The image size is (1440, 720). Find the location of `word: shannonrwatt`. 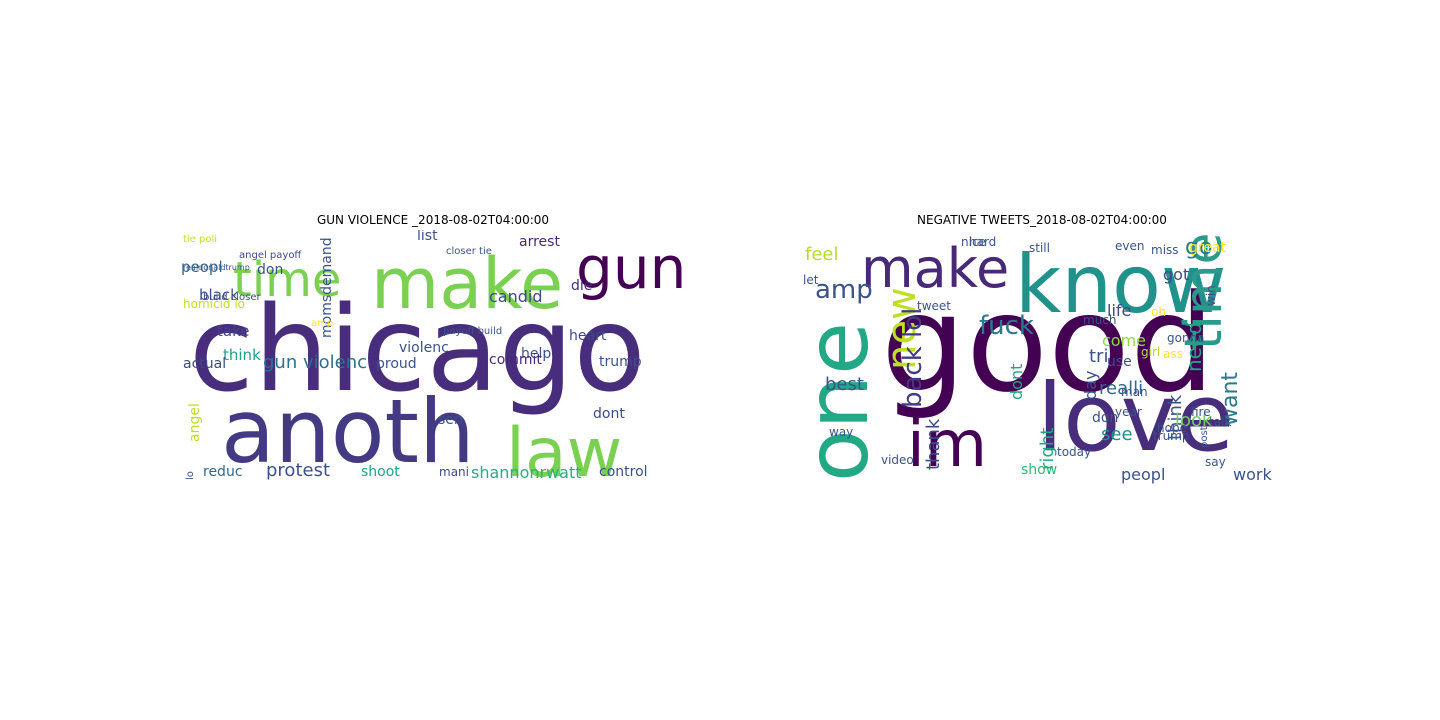

word: shannonrwatt is located at coordinates (526, 472).